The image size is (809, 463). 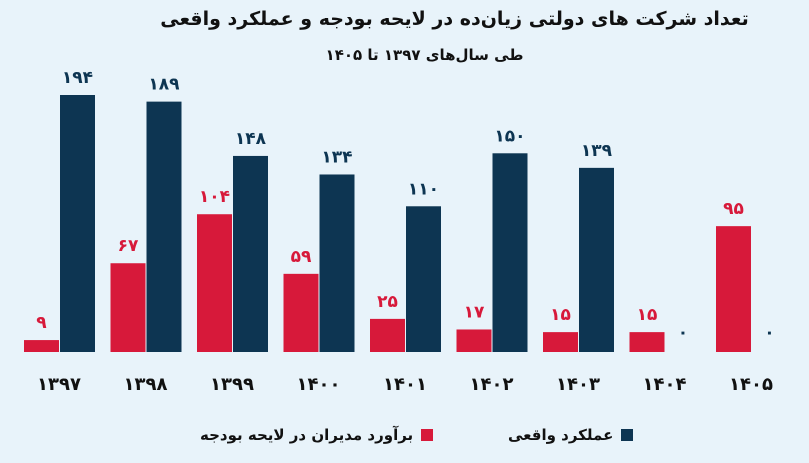 I want to click on legend-item-budget: برآورد مدیران در لایحه بودجه, so click(x=317, y=435).